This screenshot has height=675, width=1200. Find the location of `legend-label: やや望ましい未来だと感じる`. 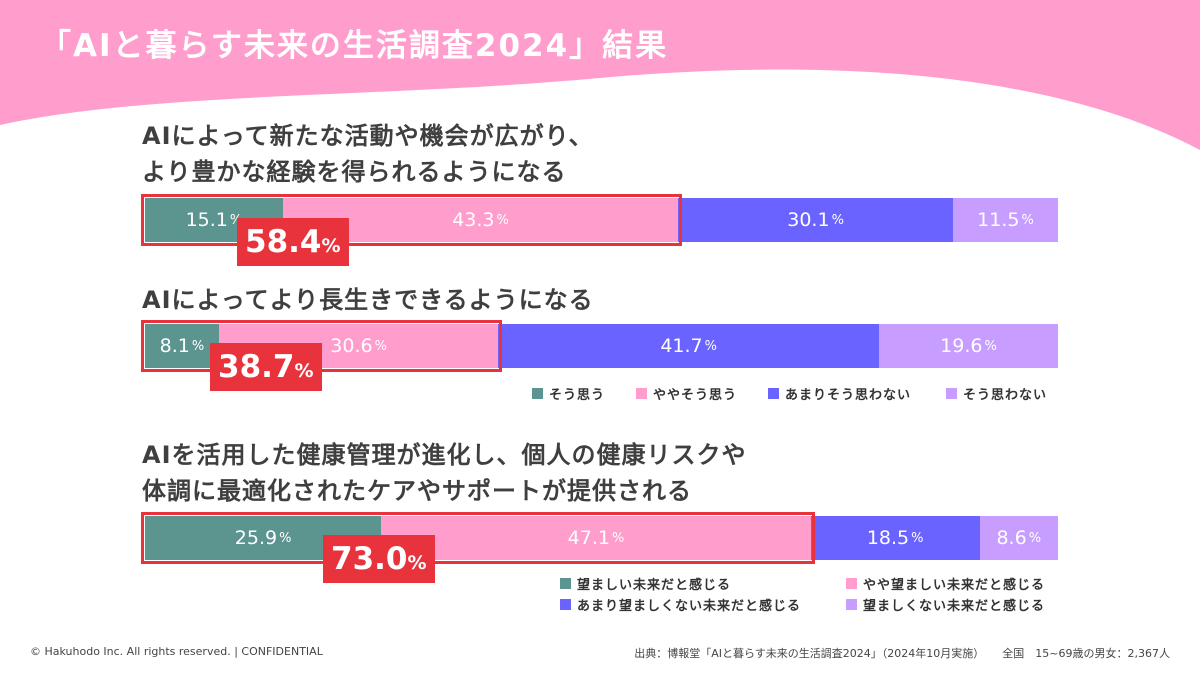

legend-label: やや望ましい未来だと感じる is located at coordinates (954, 585).